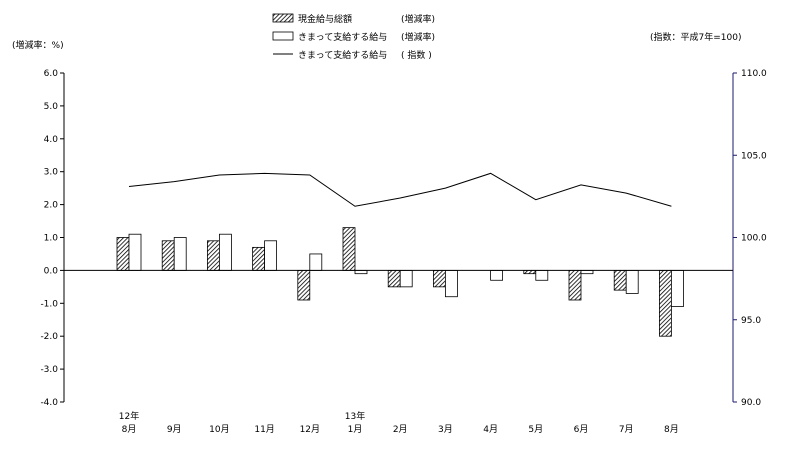 This screenshot has width=797, height=463. I want to click on right-tick-label: 95.0, so click(751, 321).